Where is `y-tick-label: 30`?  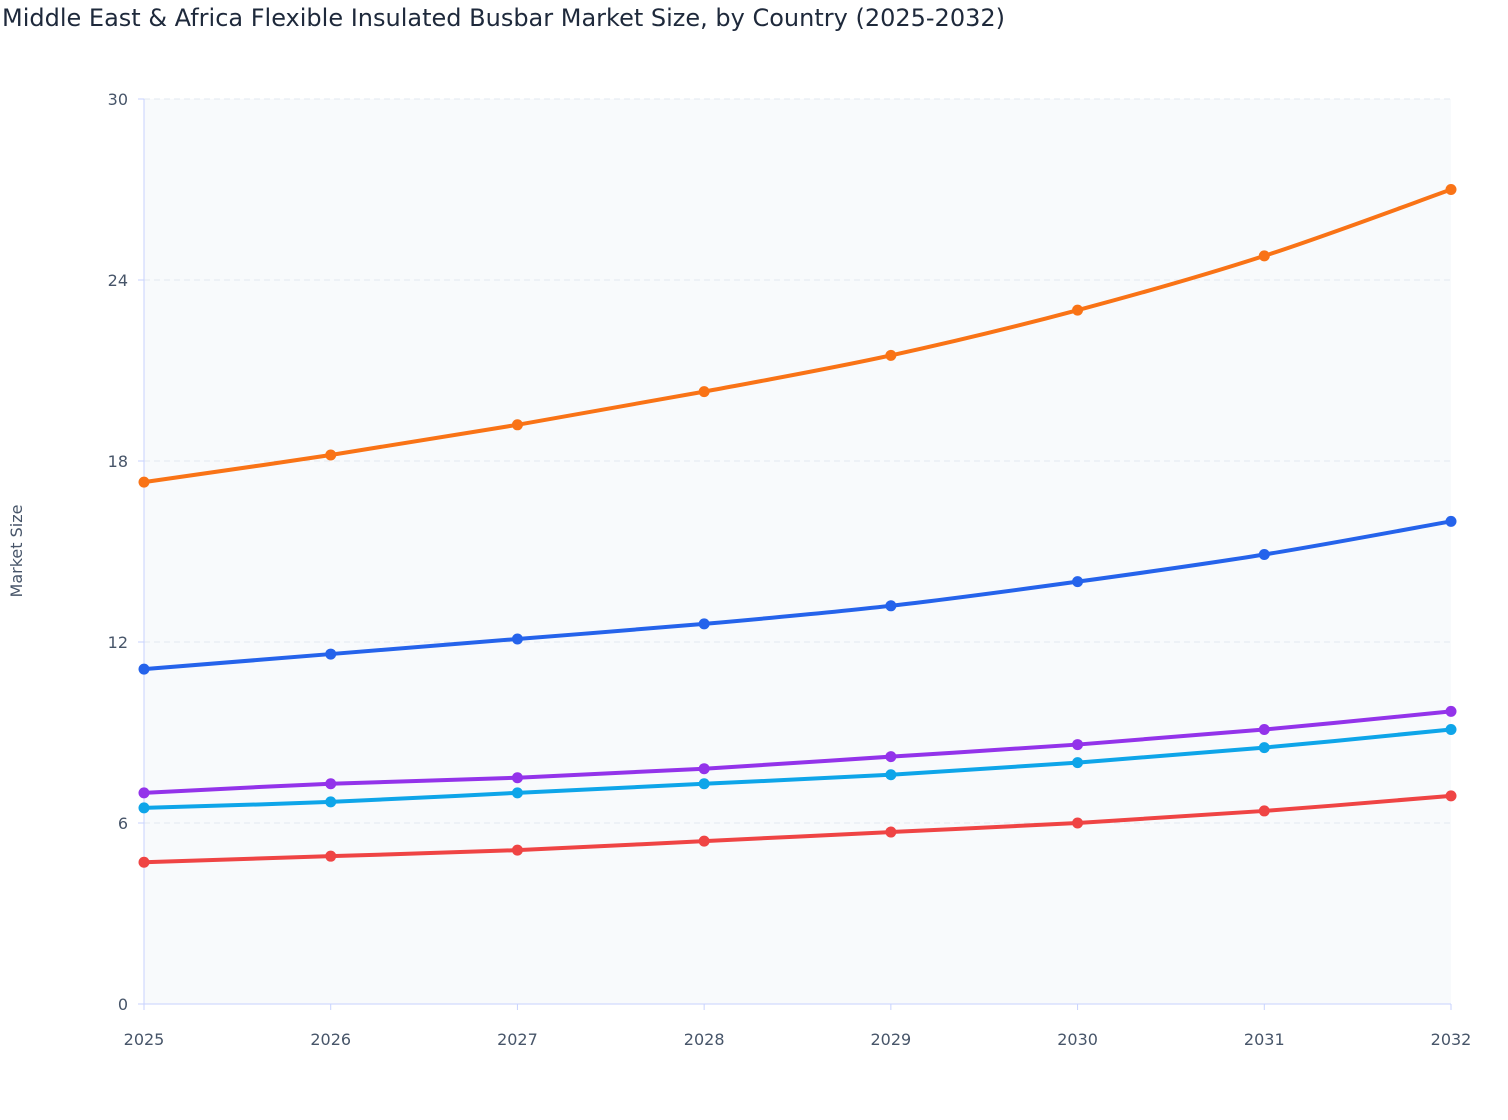 y-tick-label: 30 is located at coordinates (118, 99).